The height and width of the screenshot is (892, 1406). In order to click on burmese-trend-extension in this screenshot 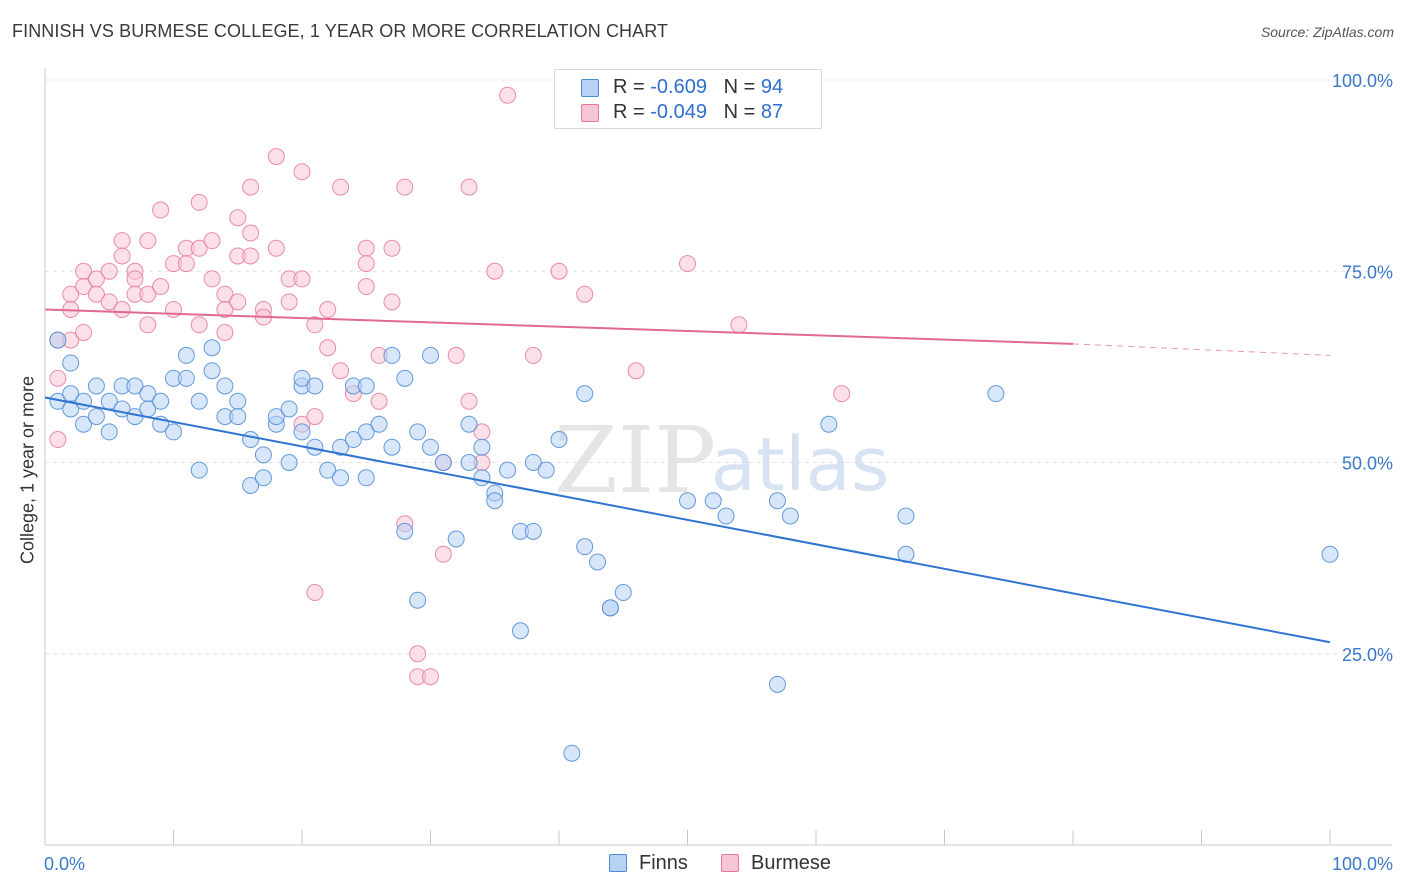, I will do `click(1201, 349)`.